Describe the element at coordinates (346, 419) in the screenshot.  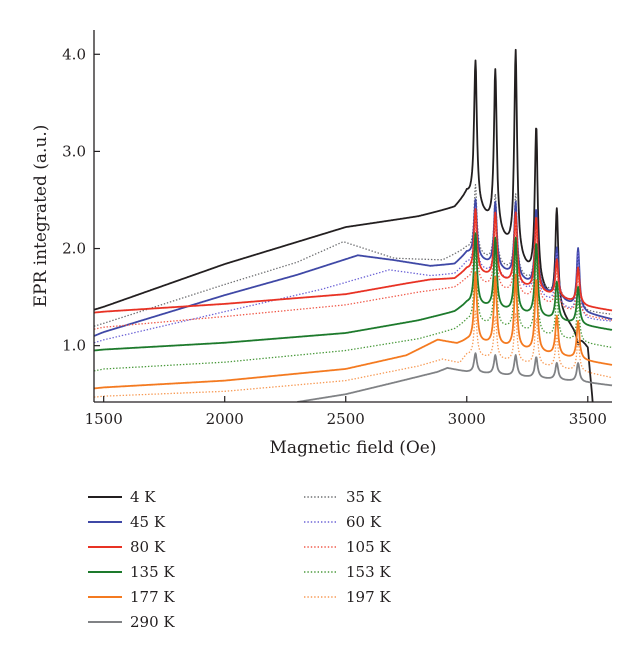
I see `x-tick-label: 2500` at that location.